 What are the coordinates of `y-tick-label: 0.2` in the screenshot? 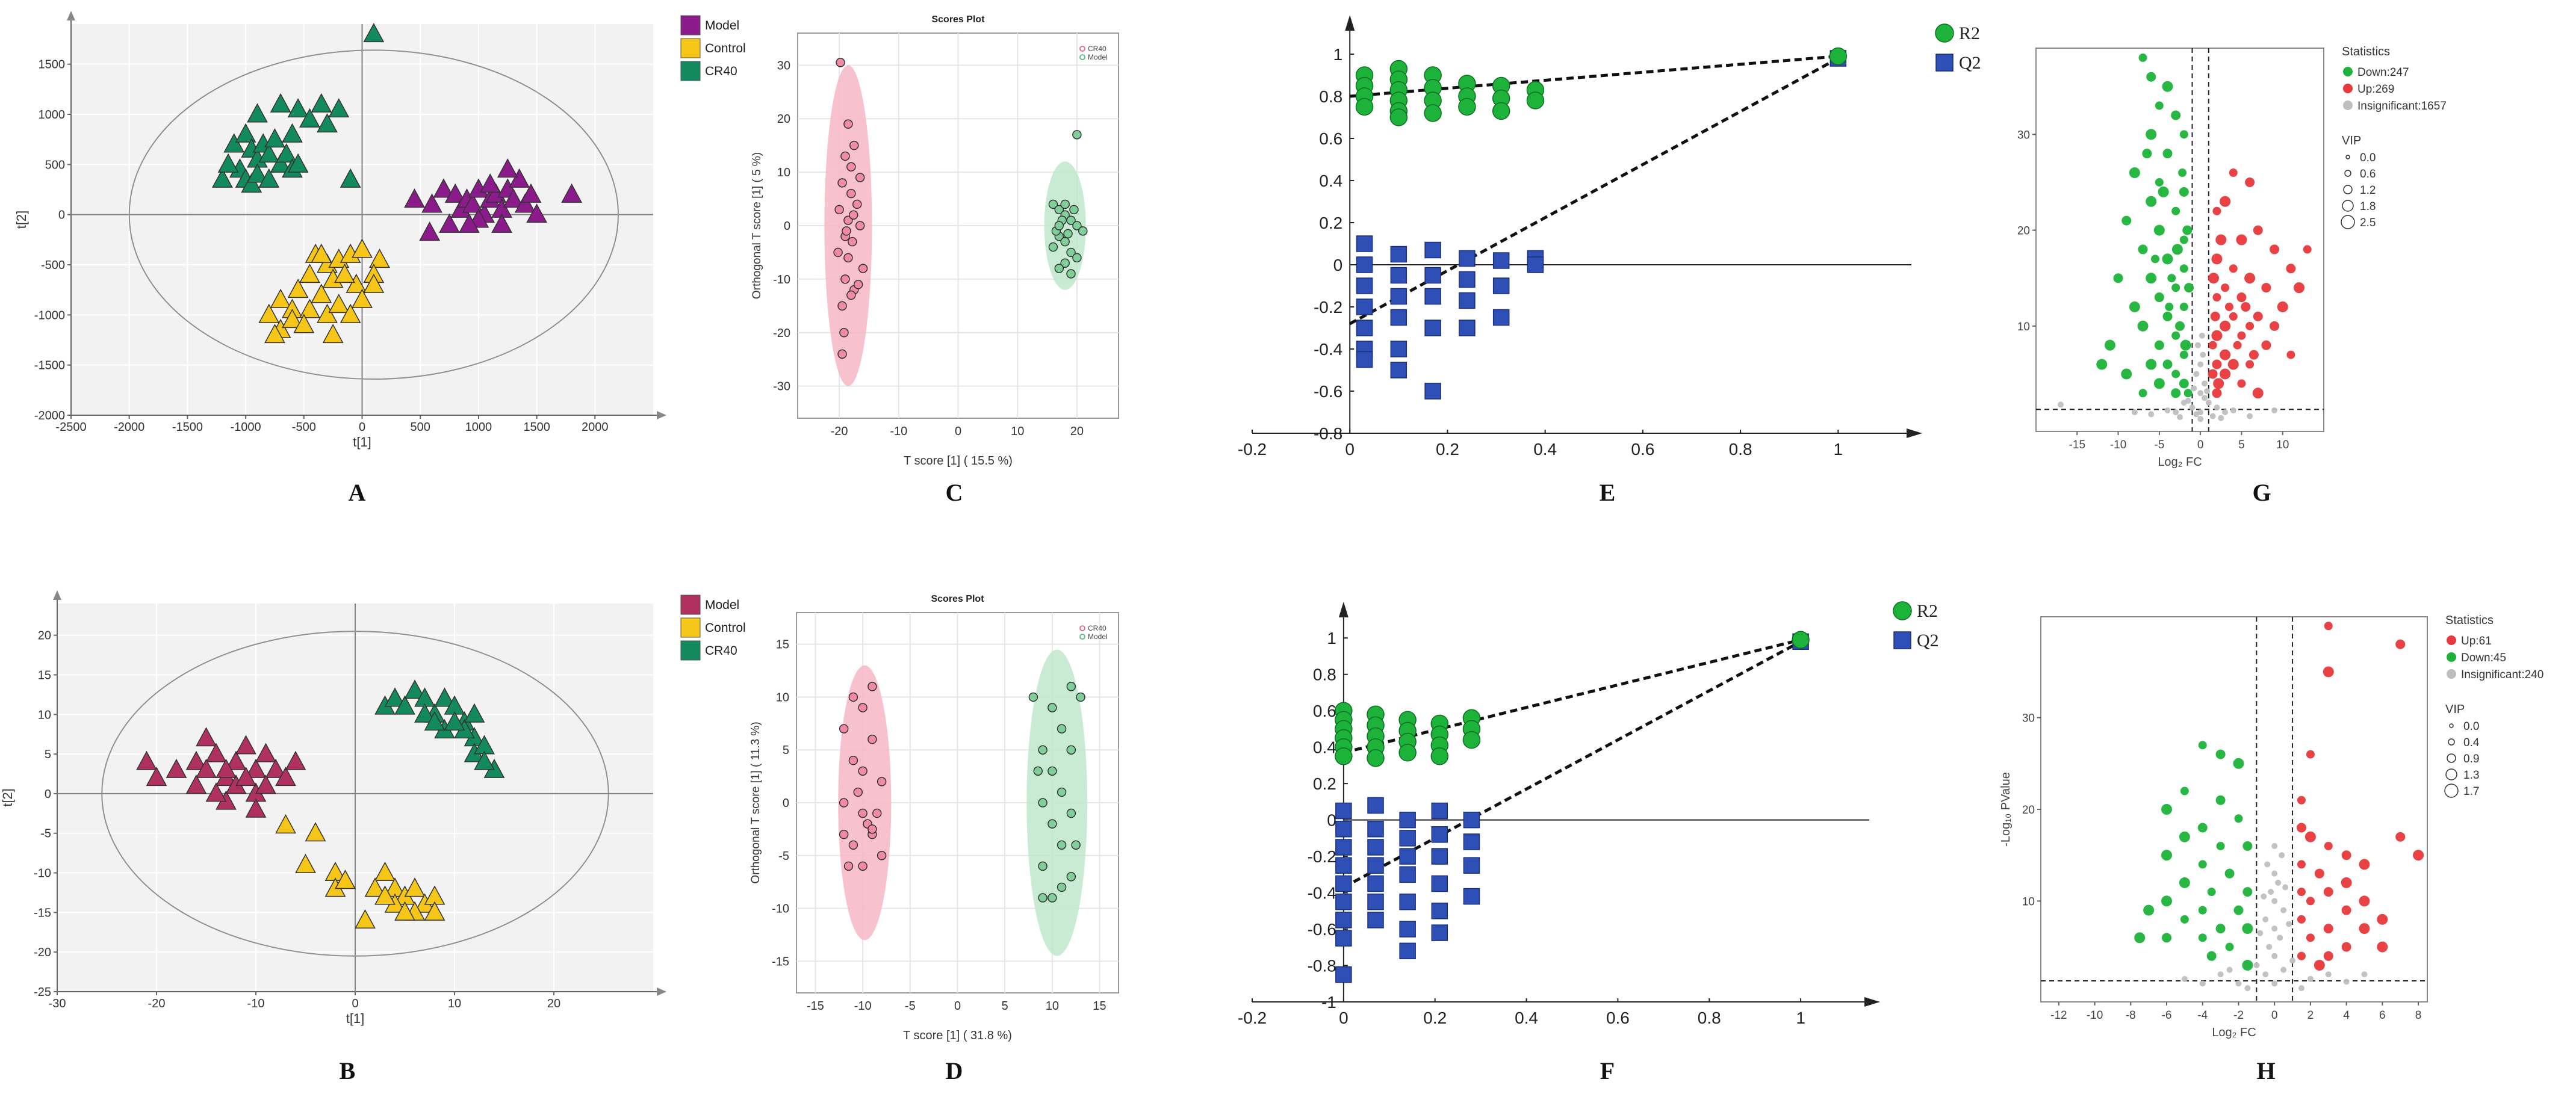 It's located at (1330, 223).